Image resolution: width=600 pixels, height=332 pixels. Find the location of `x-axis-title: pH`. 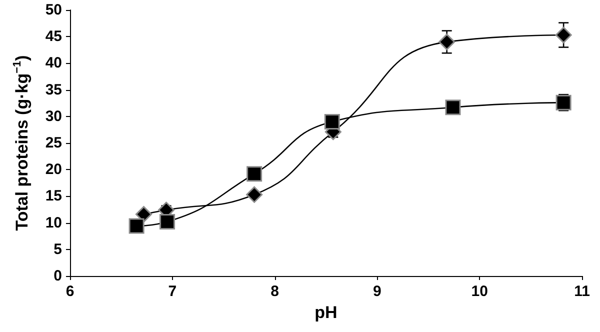

x-axis-title: pH is located at coordinates (326, 312).